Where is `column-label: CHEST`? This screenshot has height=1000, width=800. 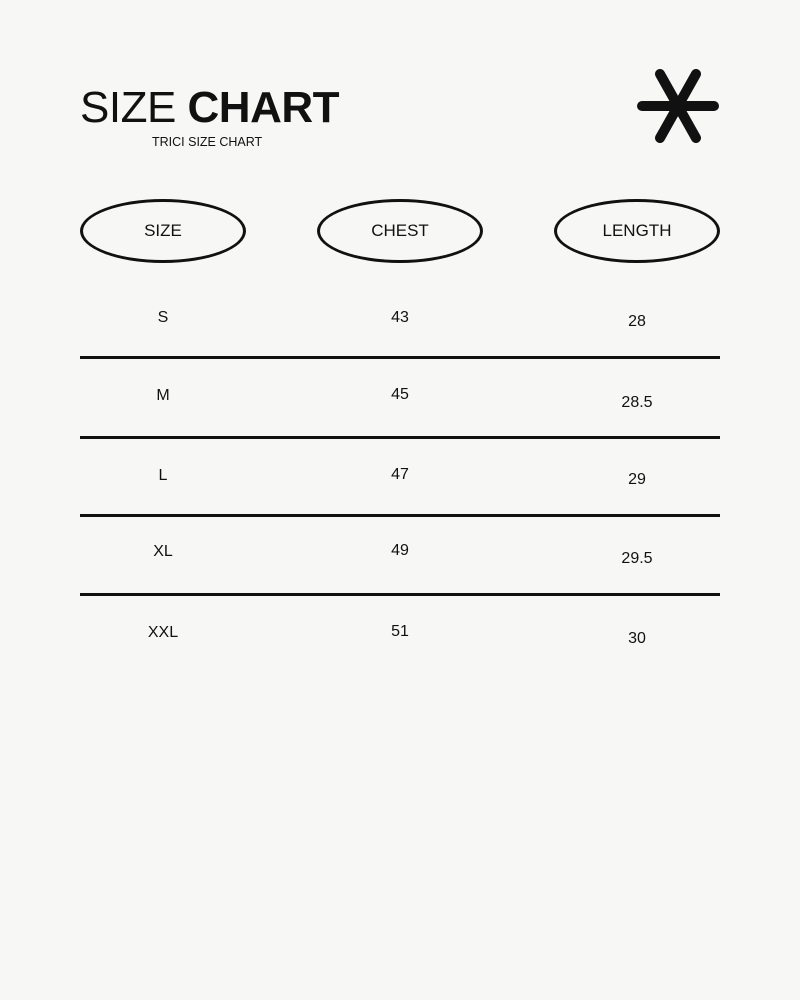 column-label: CHEST is located at coordinates (400, 230).